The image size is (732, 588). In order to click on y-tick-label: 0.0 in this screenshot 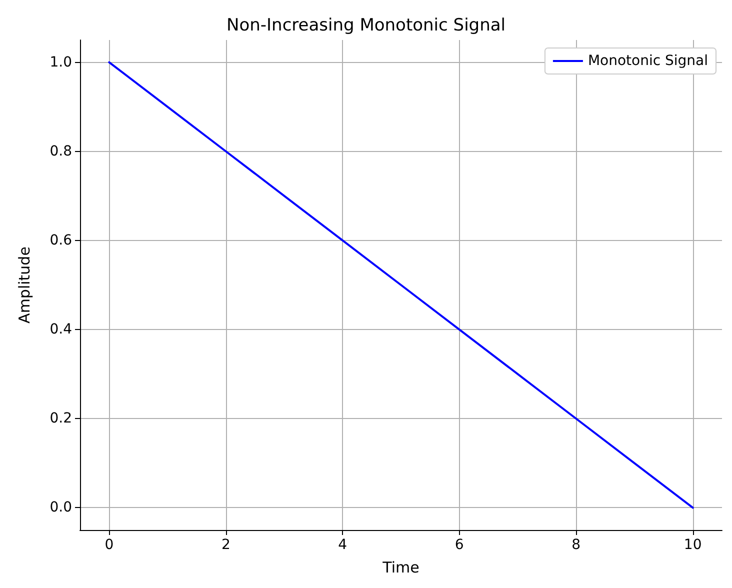, I will do `click(61, 508)`.